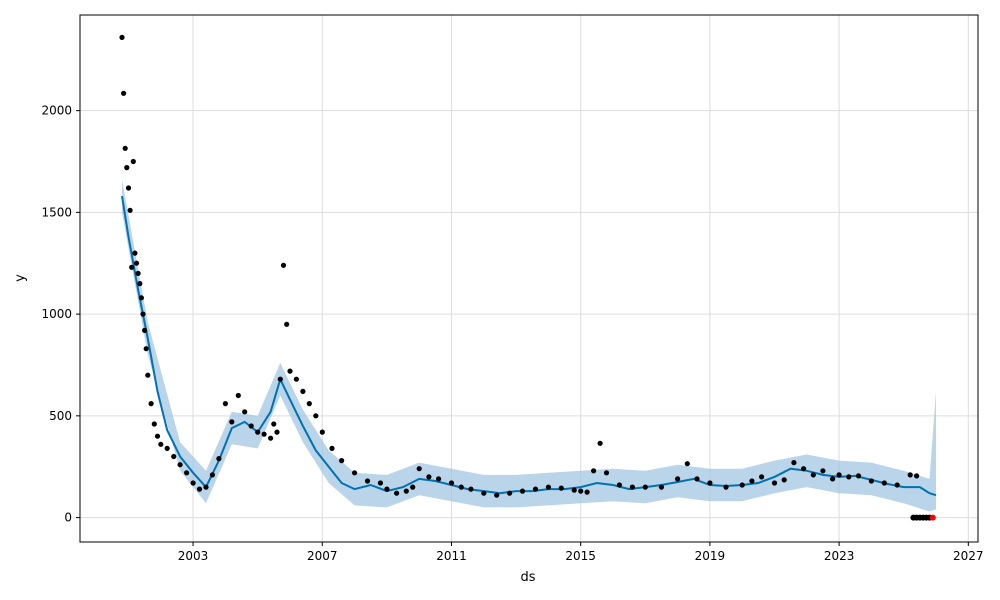 This screenshot has width=1000, height=600. What do you see at coordinates (580, 556) in the screenshot?
I see `x-tick-label: 2015` at bounding box center [580, 556].